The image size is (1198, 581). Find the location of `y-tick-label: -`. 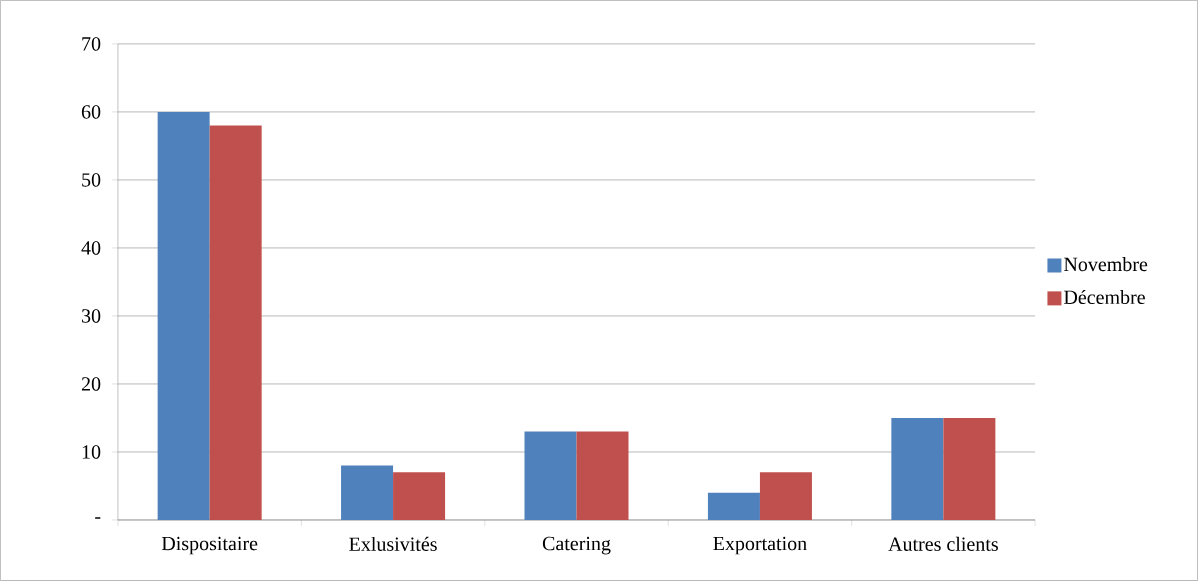

y-tick-label: - is located at coordinates (98, 518).